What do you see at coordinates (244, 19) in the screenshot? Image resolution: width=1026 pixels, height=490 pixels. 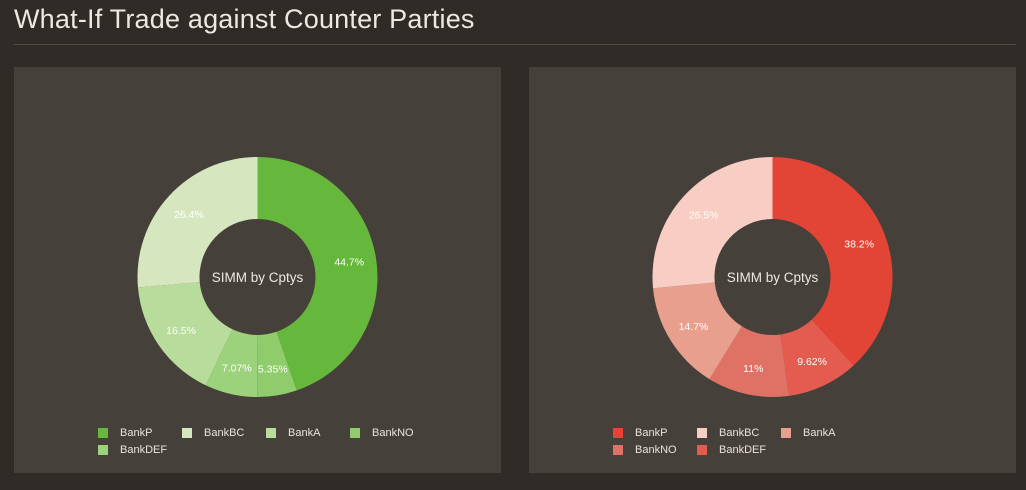 I see `page-title: What-If Trade against Counter Parties` at bounding box center [244, 19].